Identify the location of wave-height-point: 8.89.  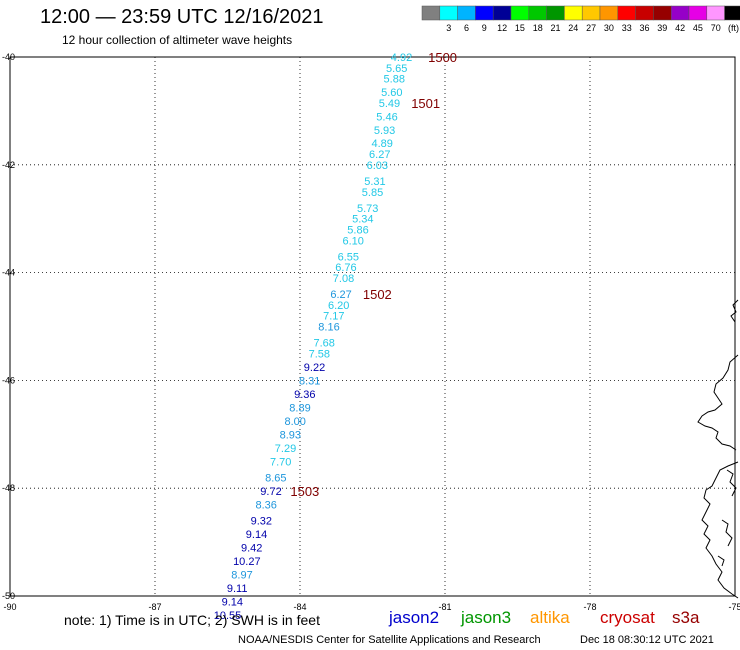
(299, 408).